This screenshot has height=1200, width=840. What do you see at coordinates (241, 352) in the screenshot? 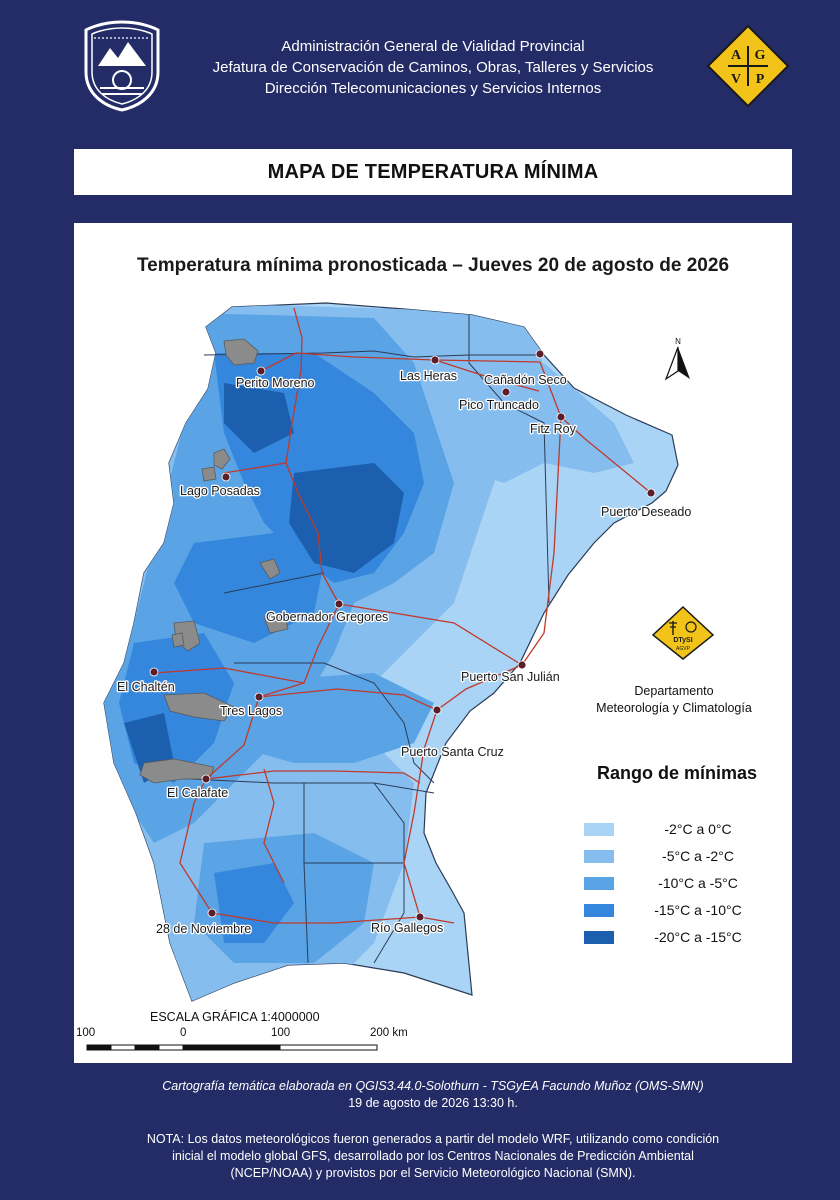
I see `lake-buenos-aires` at bounding box center [241, 352].